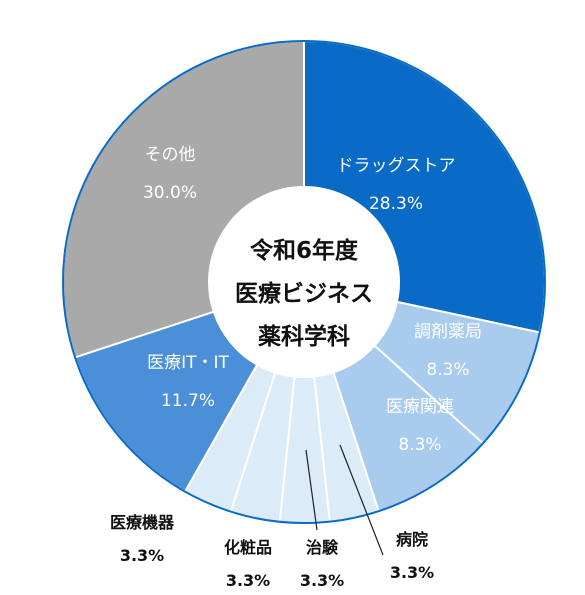 The image size is (585, 595). What do you see at coordinates (188, 363) in the screenshot?
I see `slice-7-label: 医療IT・IT` at bounding box center [188, 363].